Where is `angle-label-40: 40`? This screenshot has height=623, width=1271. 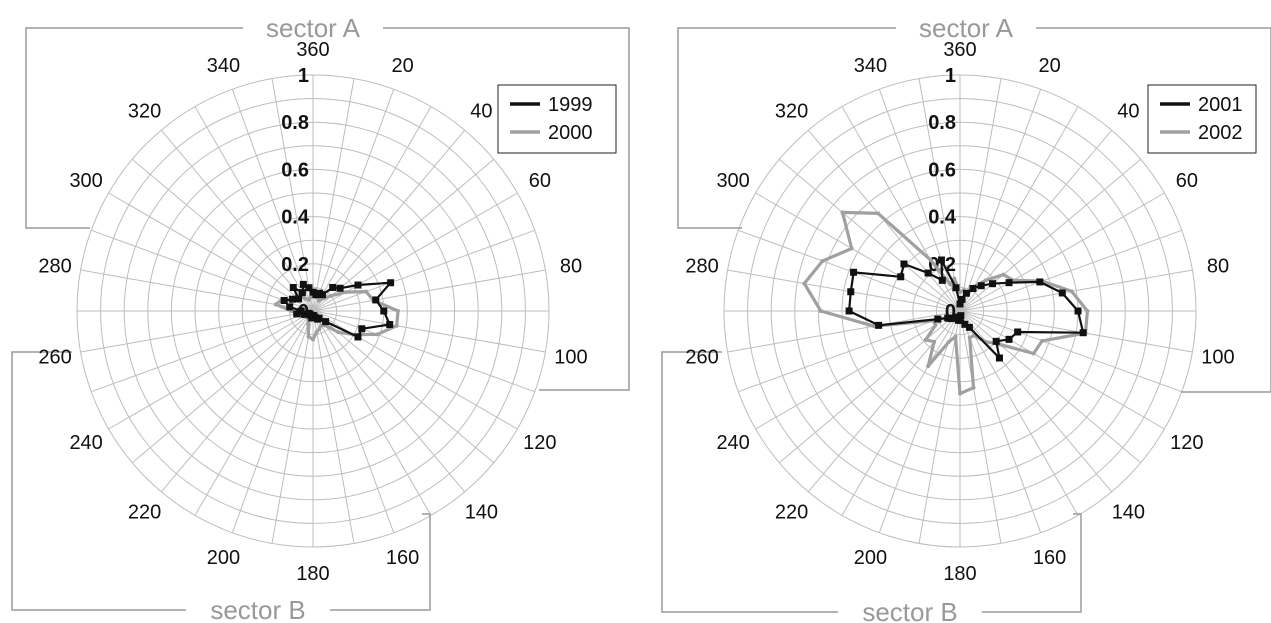 angle-label-40: 40 is located at coordinates (1128, 111).